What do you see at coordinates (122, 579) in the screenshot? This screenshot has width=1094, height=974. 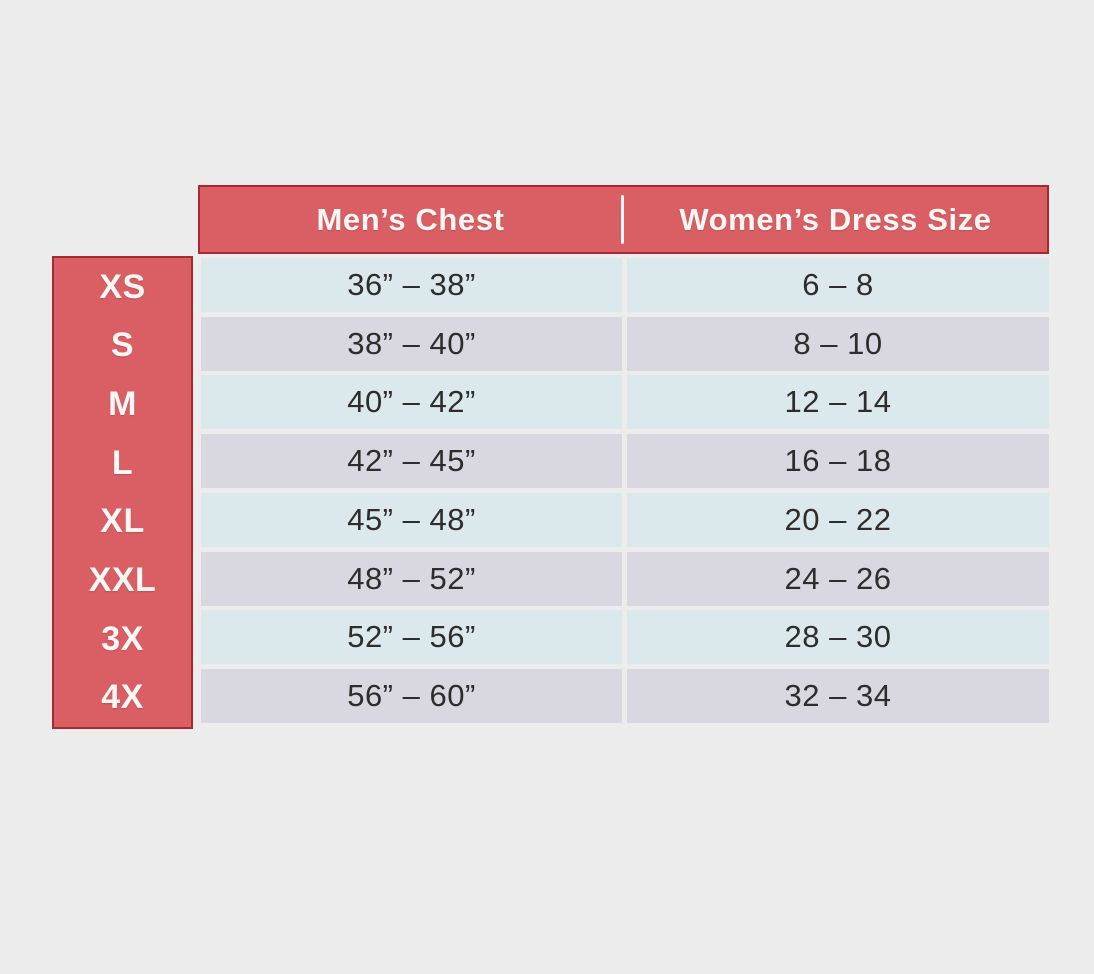 I see `row-label-xxl: XXL` at bounding box center [122, 579].